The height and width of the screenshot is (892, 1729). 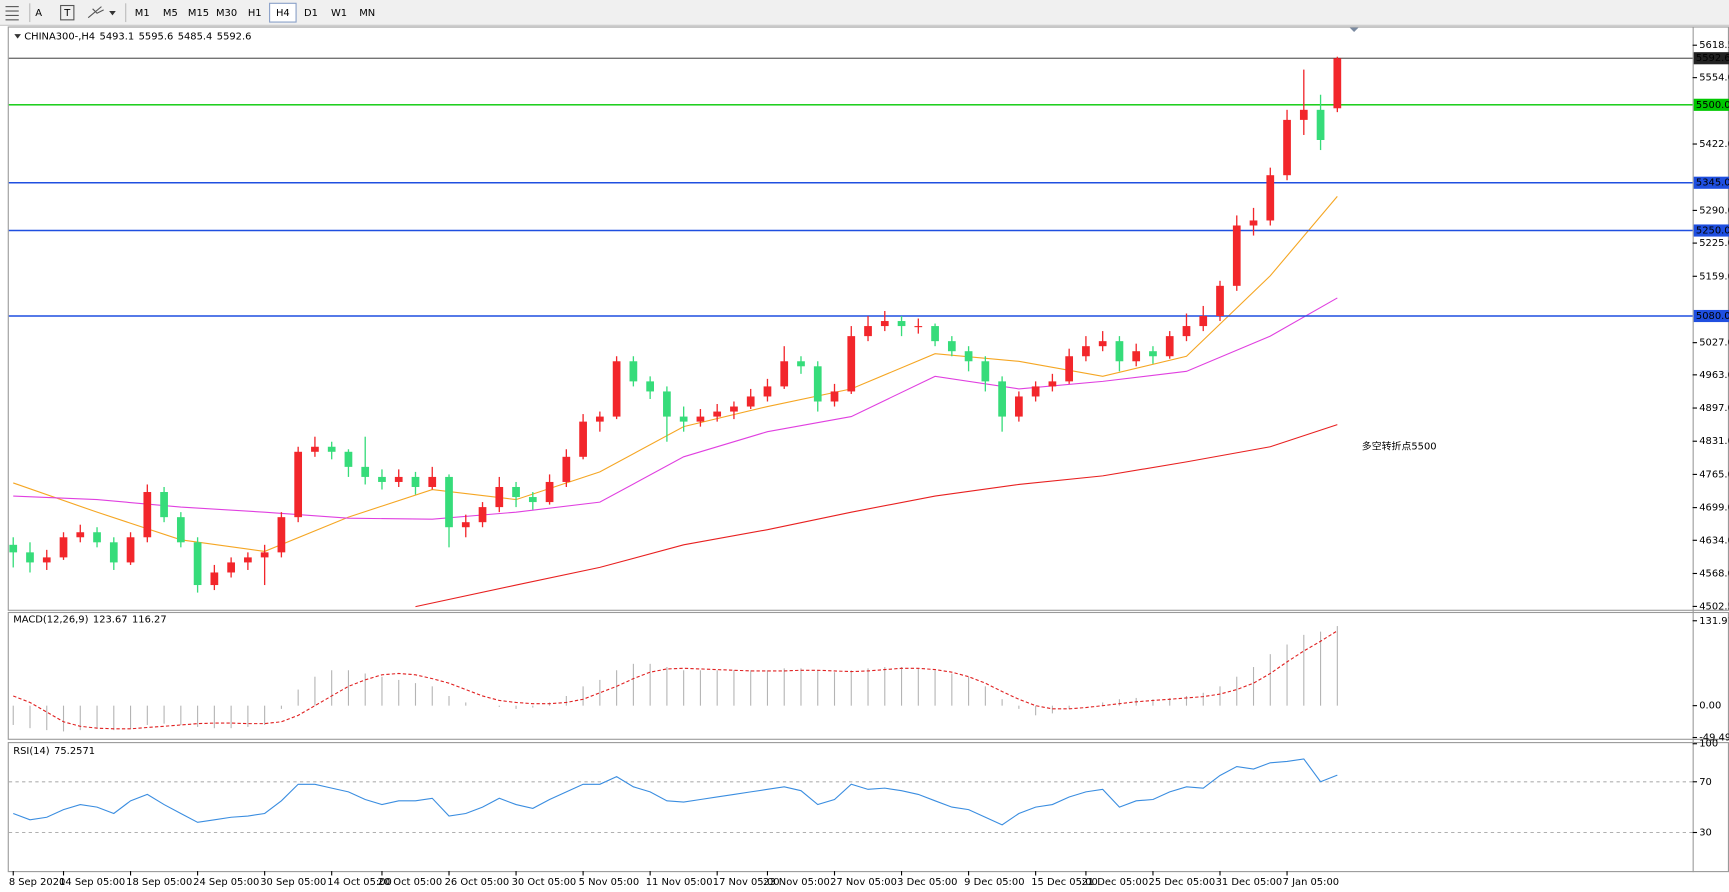 I want to click on active-timeframe, so click(x=283, y=12).